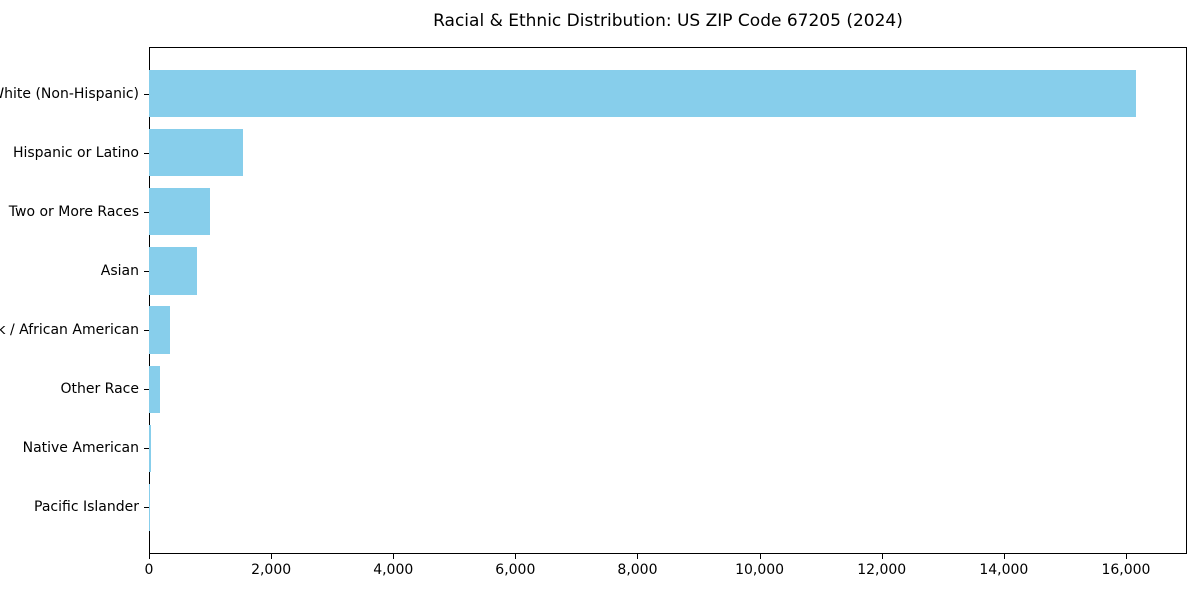 This screenshot has height=600, width=1200. I want to click on y-tick-label-other-race: Other Race, so click(99, 389).